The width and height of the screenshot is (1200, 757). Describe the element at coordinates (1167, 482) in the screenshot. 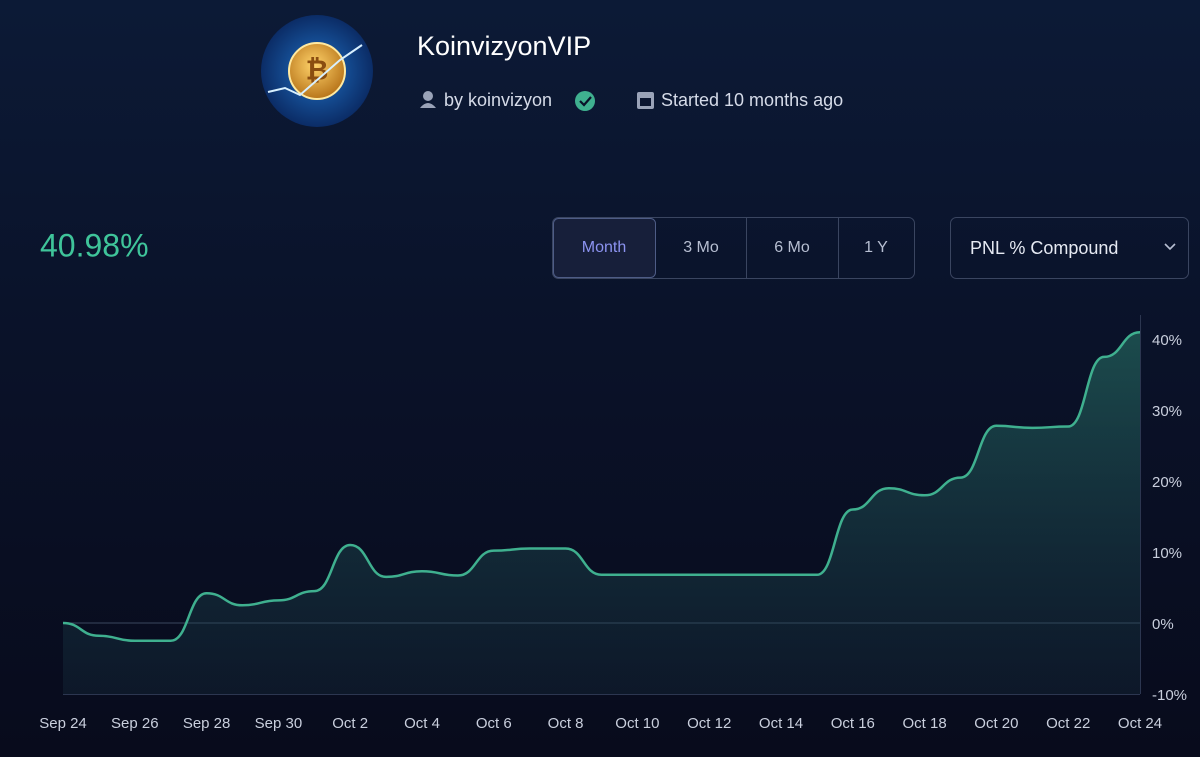

I see `y-tick-label: 20%` at that location.